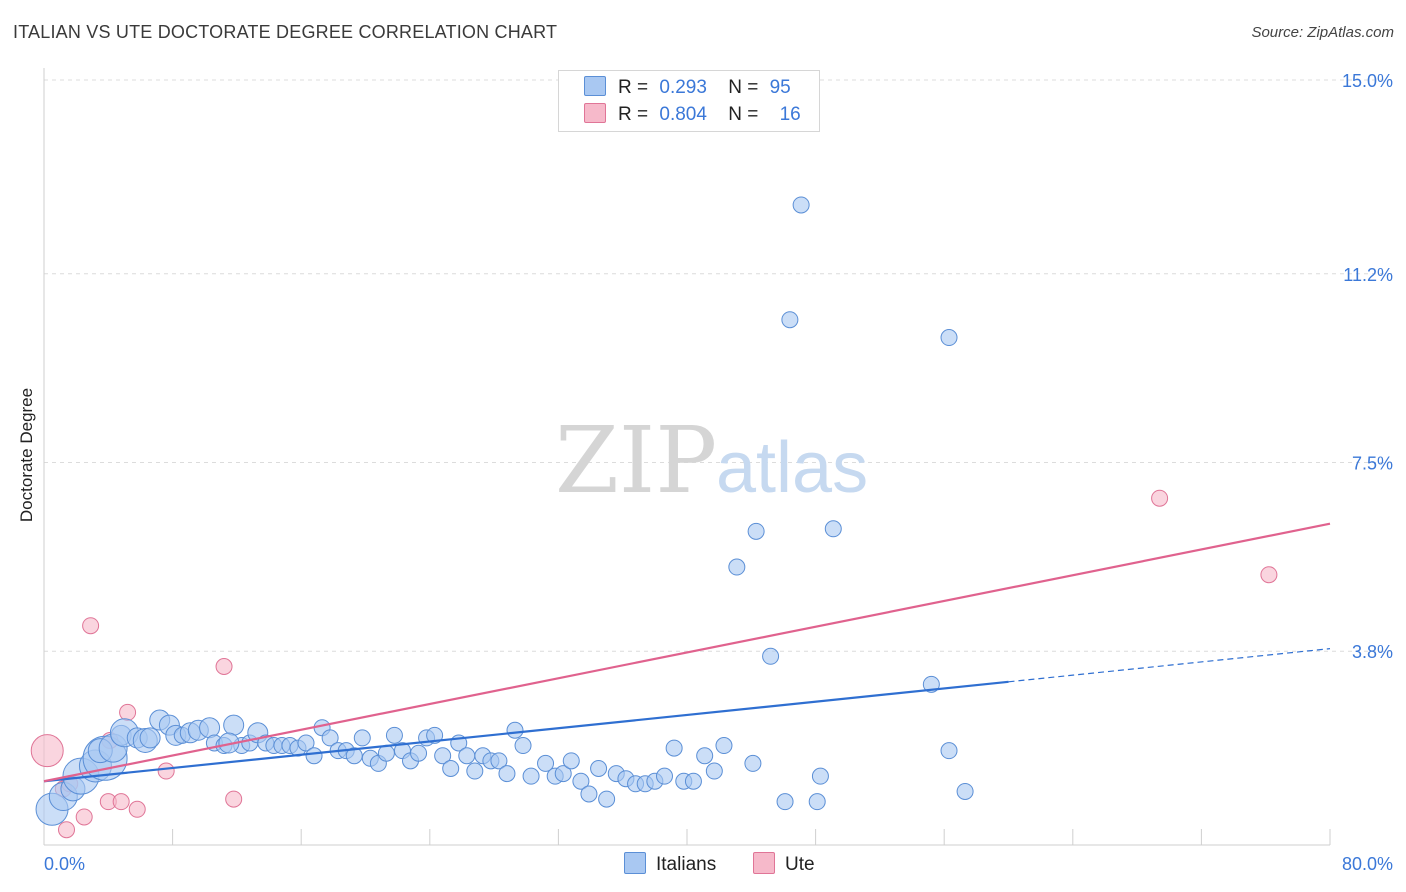  Describe the element at coordinates (636, 460) in the screenshot. I see `watermark-zip: ZIP` at that location.